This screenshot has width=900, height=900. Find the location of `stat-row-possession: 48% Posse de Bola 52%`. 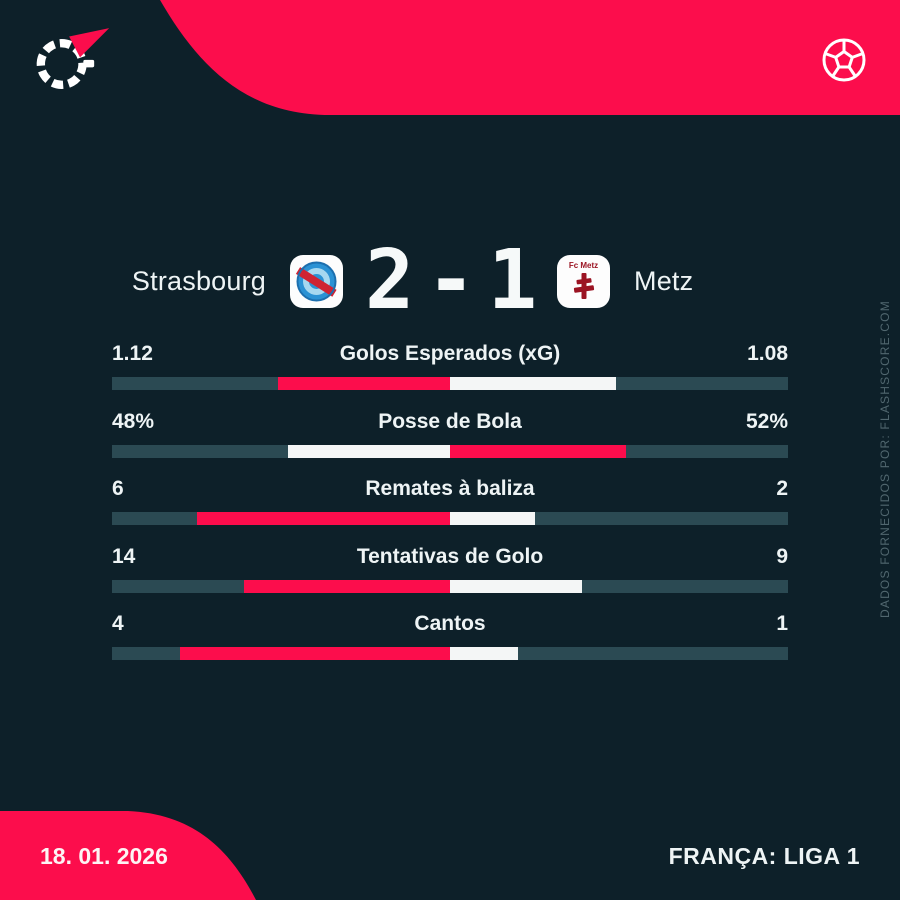

stat-row-possession: 48% Posse de Bola 52% is located at coordinates (450, 433).